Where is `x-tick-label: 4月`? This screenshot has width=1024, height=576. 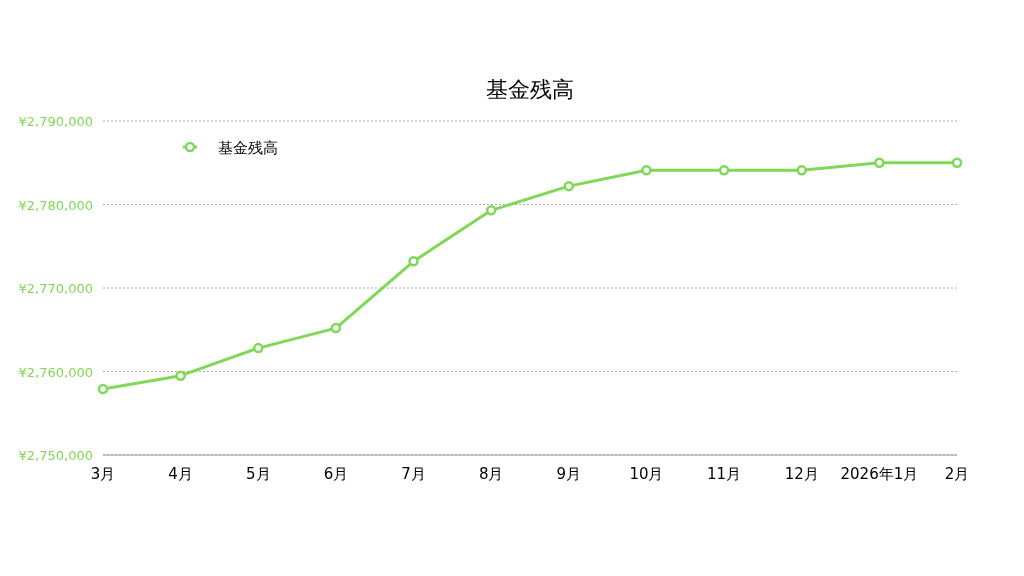
x-tick-label: 4月 is located at coordinates (180, 474).